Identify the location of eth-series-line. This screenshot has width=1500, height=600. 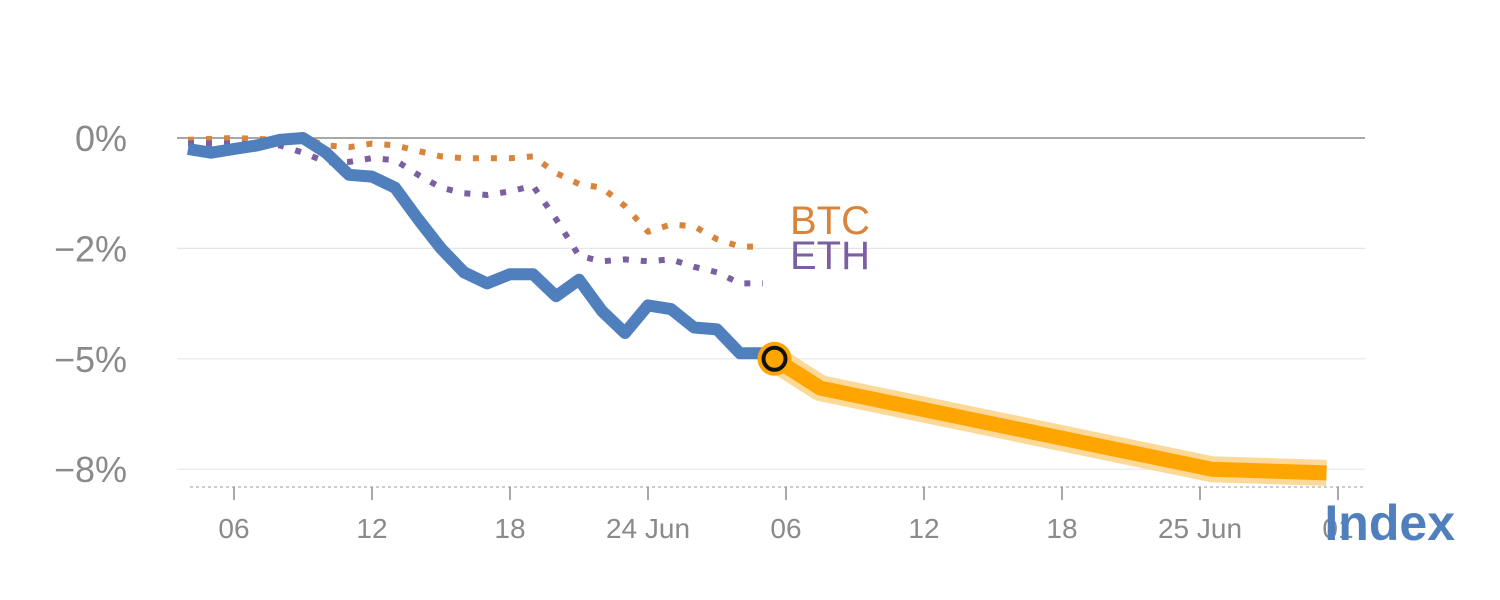
(475, 213).